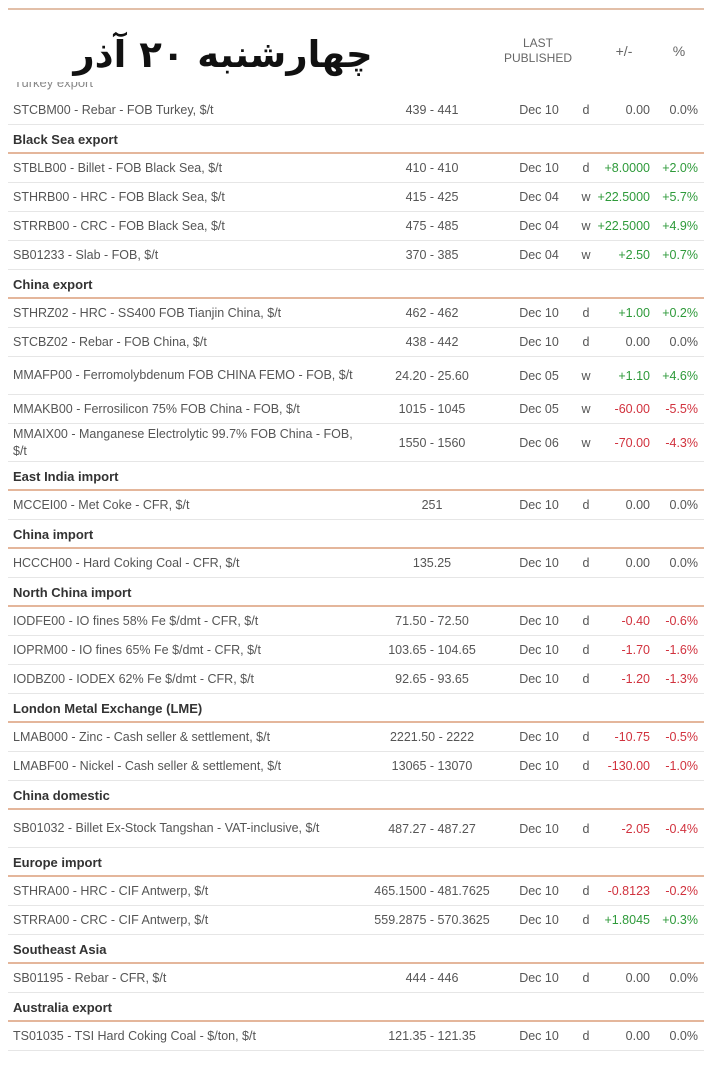  I want to click on row-percent: +0.3%, so click(680, 920).